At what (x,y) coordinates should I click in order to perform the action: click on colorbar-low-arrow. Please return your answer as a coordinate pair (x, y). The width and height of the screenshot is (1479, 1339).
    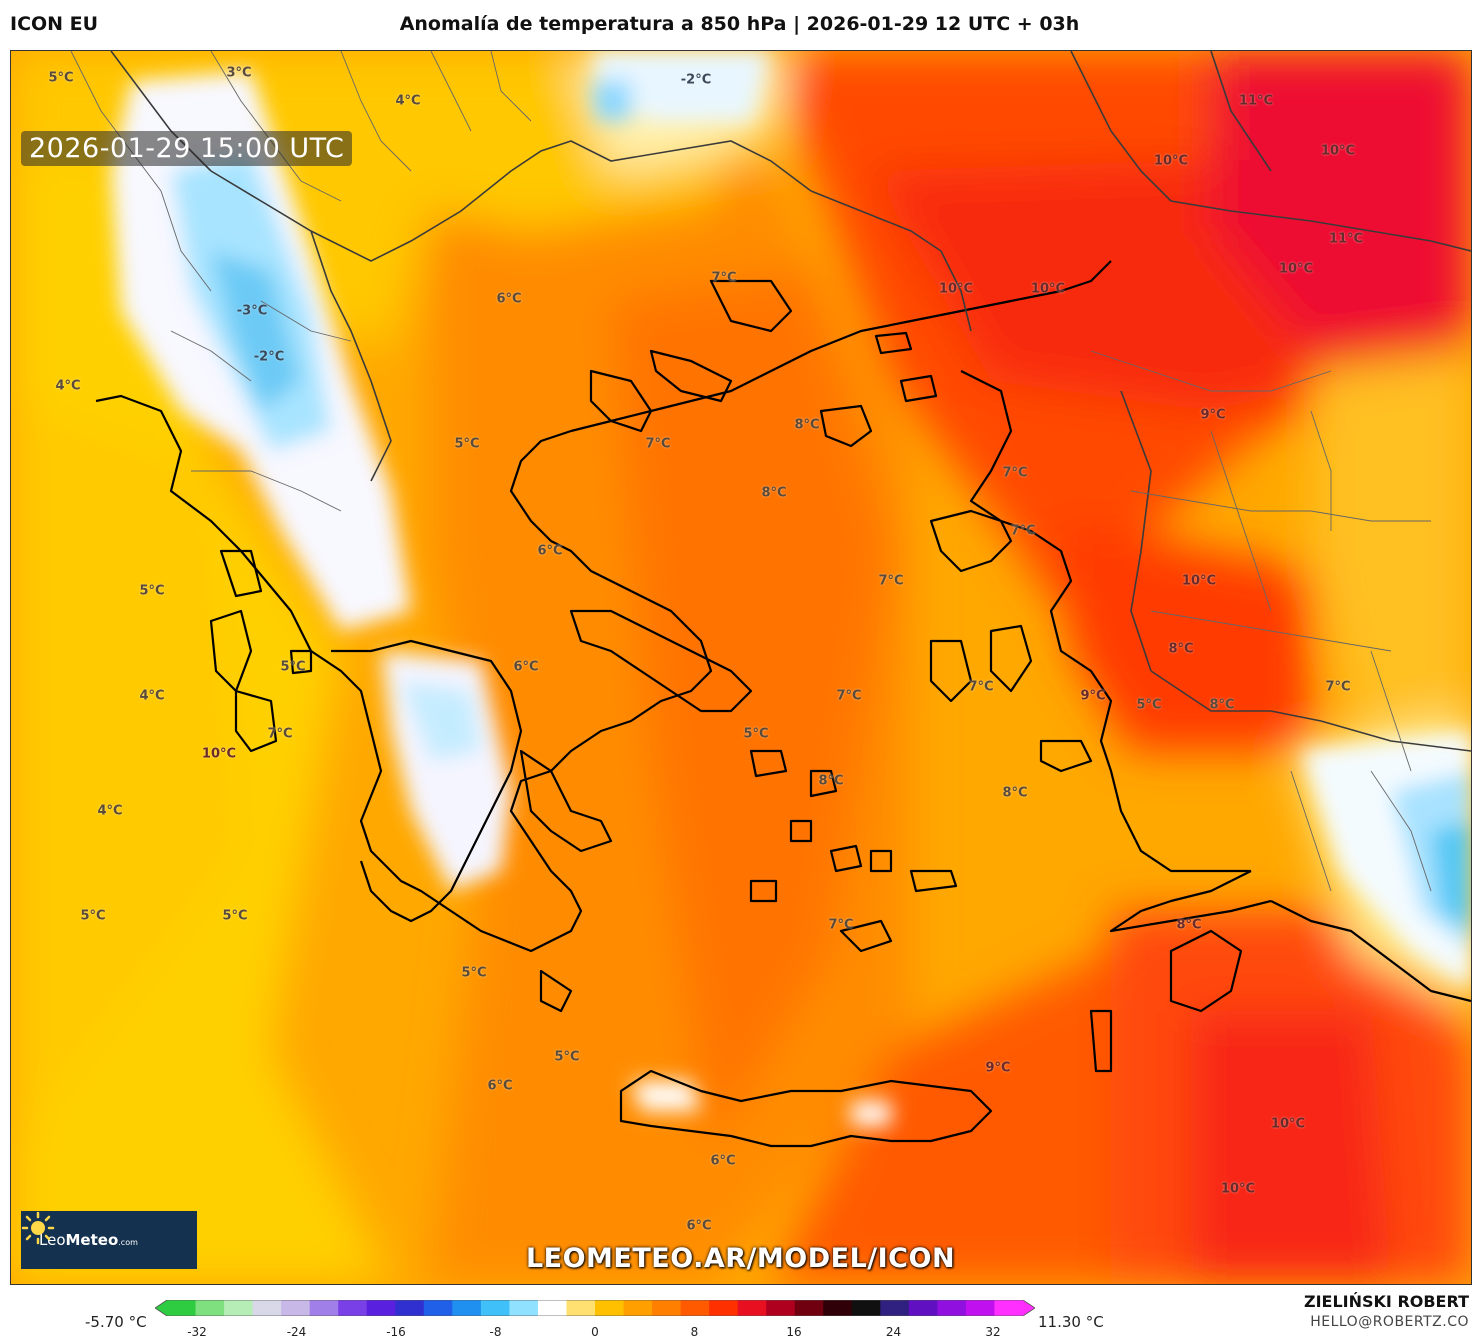
    Looking at the image, I should click on (161, 1308).